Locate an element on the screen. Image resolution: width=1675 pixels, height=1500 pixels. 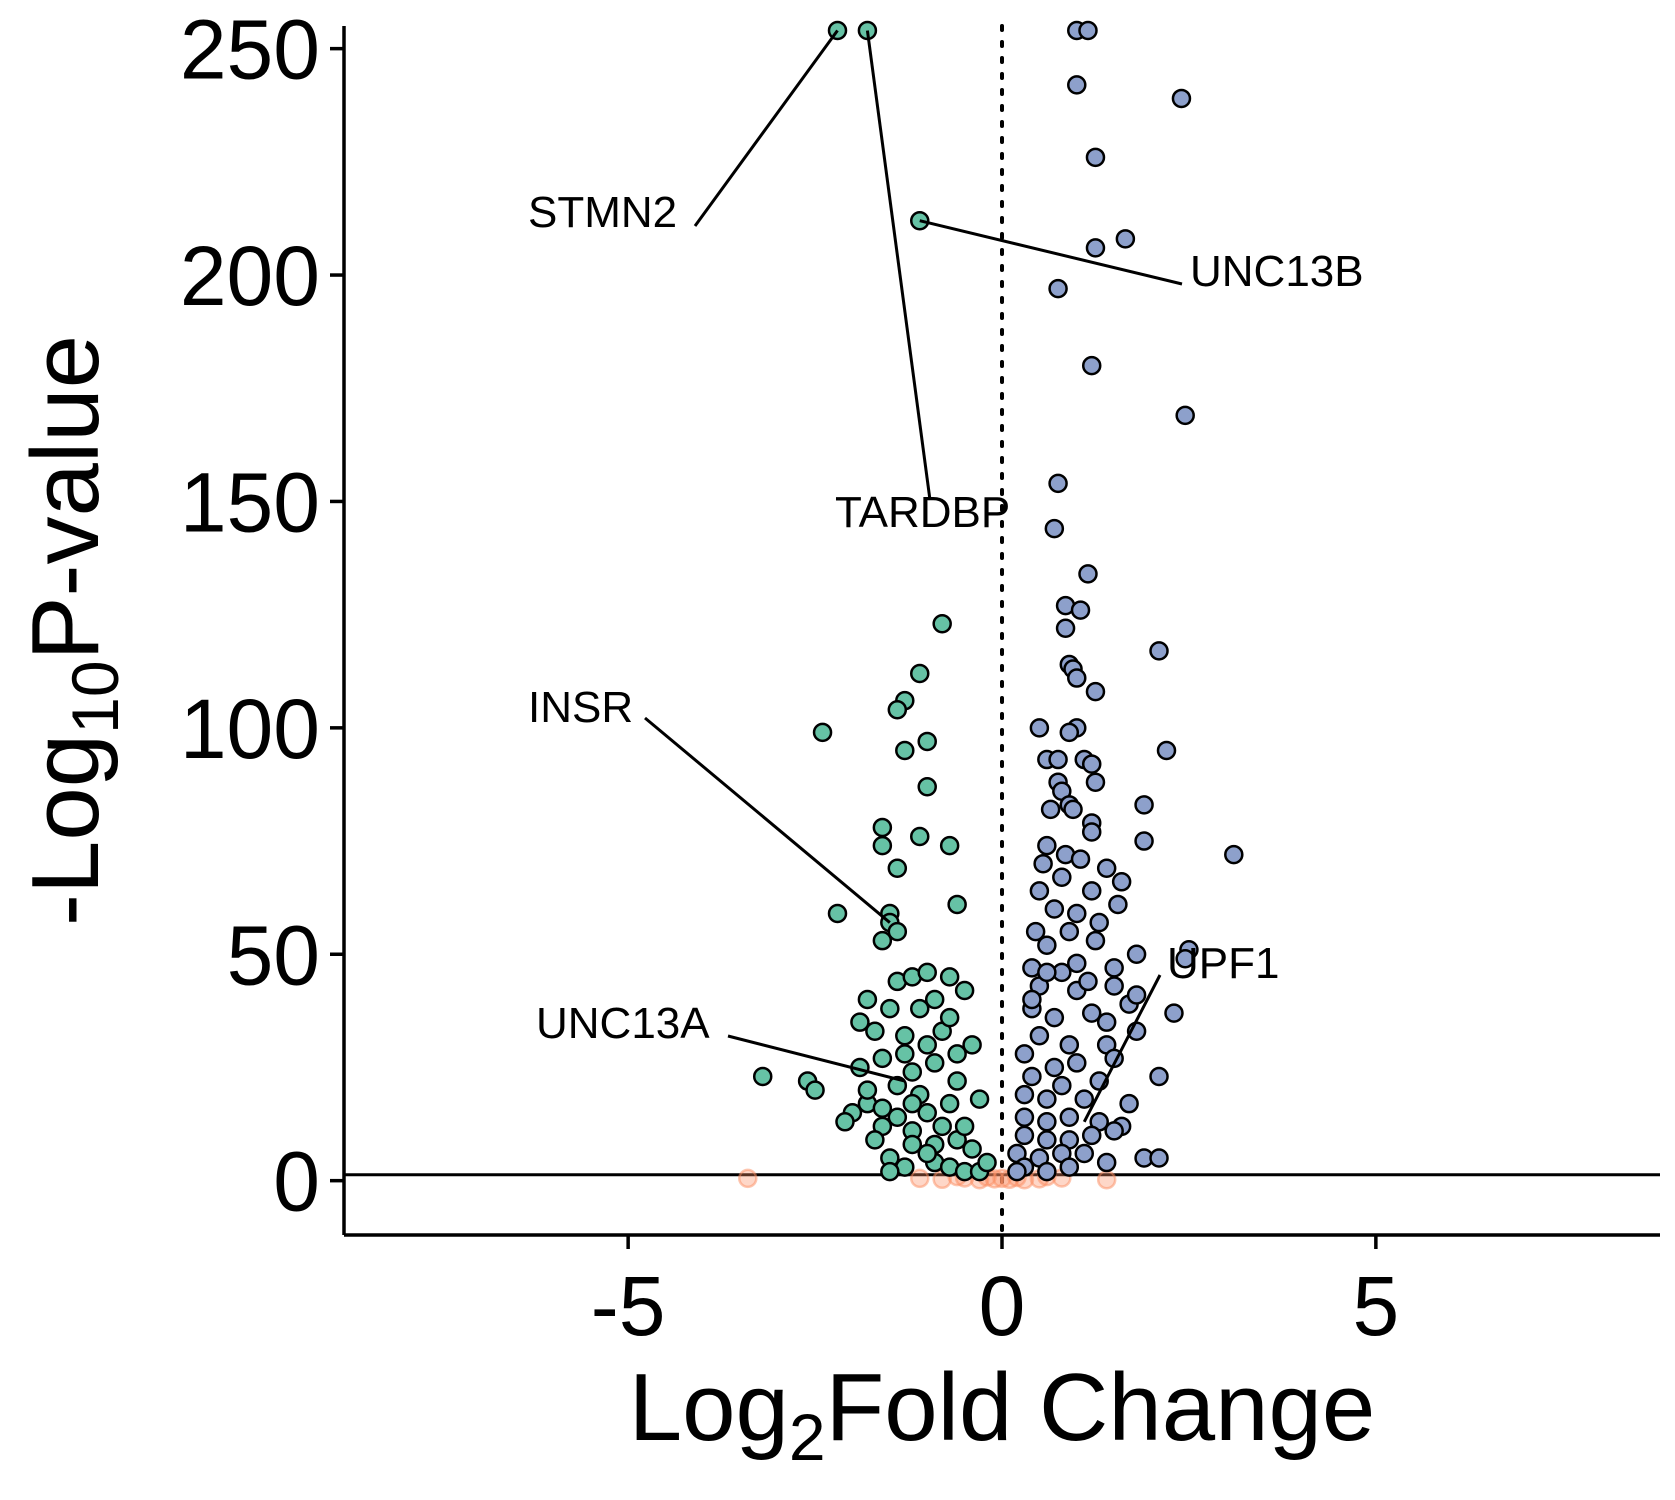
x-axis-title-post: Fold Change is located at coordinates (1101, 1407).